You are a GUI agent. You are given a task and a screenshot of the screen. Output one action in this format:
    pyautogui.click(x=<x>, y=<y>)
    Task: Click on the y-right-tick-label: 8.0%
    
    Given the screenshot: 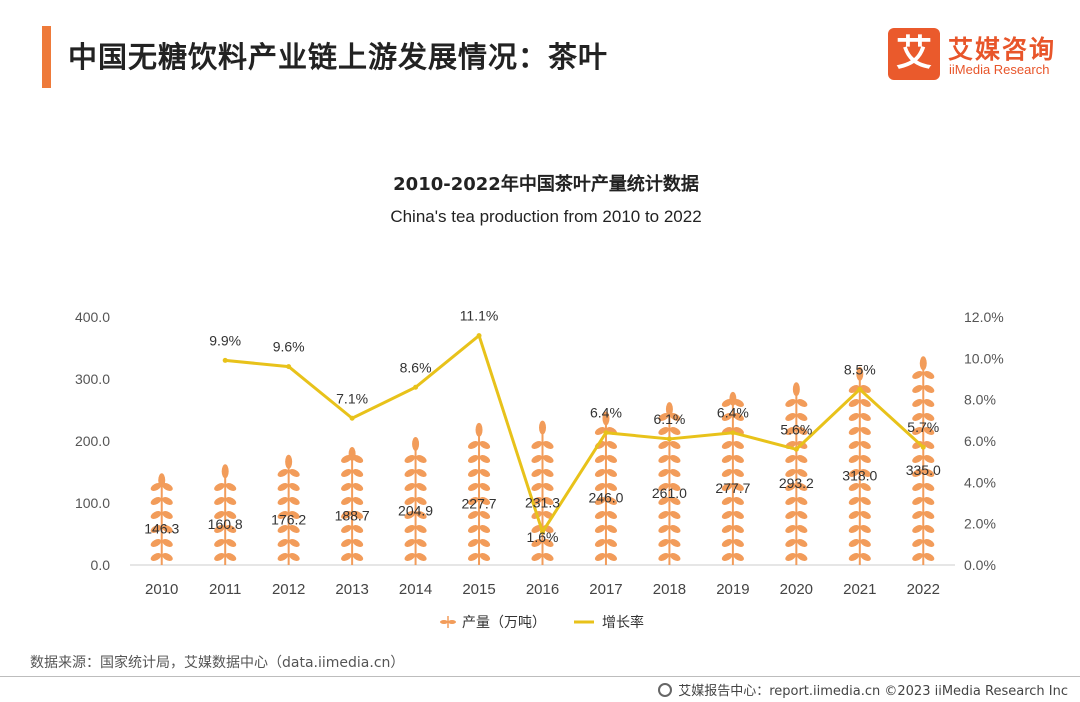 What is the action you would take?
    pyautogui.click(x=980, y=400)
    